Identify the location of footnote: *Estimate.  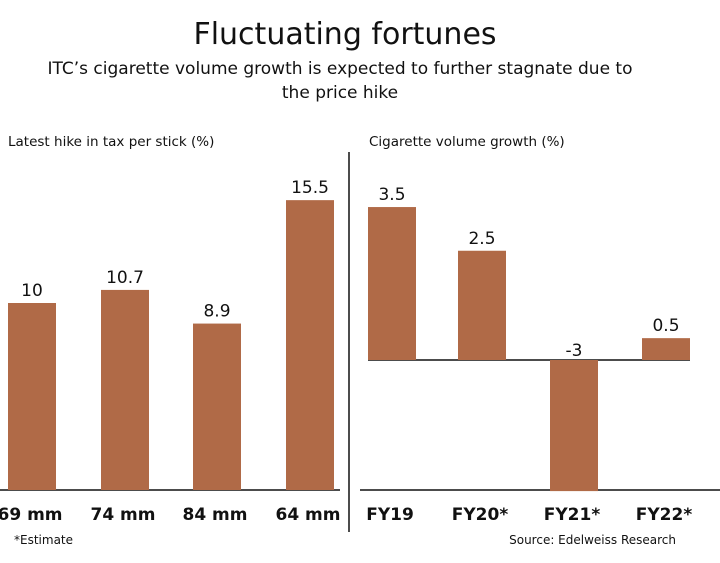
(43, 540).